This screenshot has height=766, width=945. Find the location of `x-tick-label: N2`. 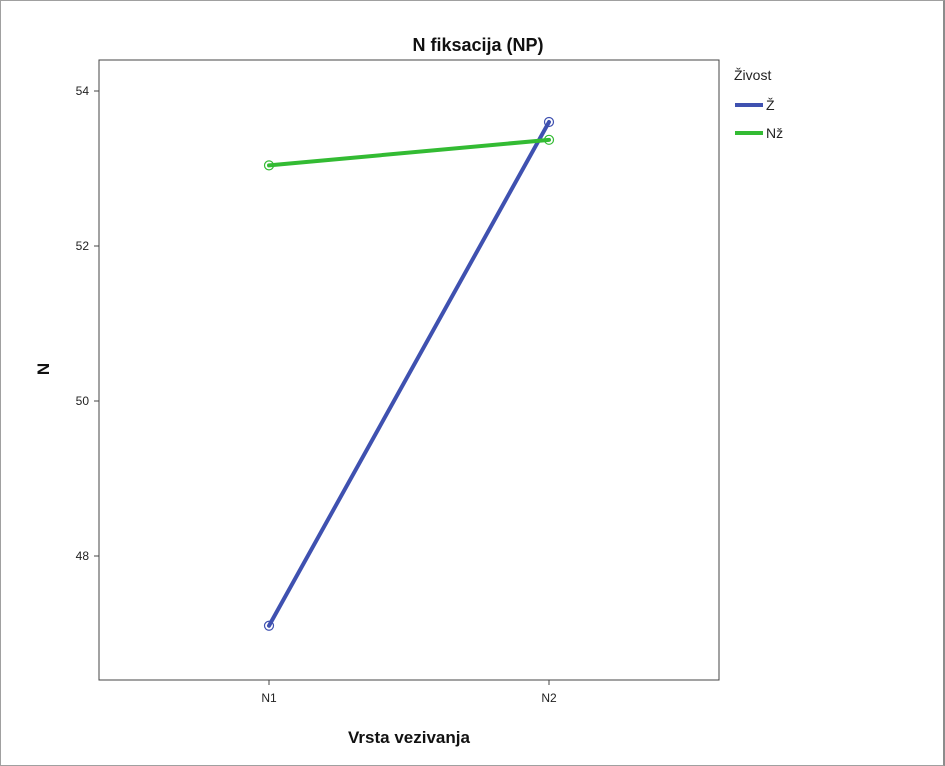

x-tick-label: N2 is located at coordinates (549, 698).